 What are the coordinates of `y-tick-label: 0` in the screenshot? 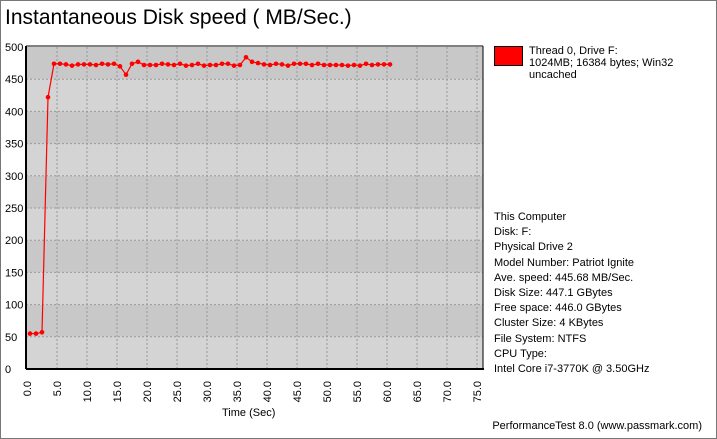 It's located at (8, 370).